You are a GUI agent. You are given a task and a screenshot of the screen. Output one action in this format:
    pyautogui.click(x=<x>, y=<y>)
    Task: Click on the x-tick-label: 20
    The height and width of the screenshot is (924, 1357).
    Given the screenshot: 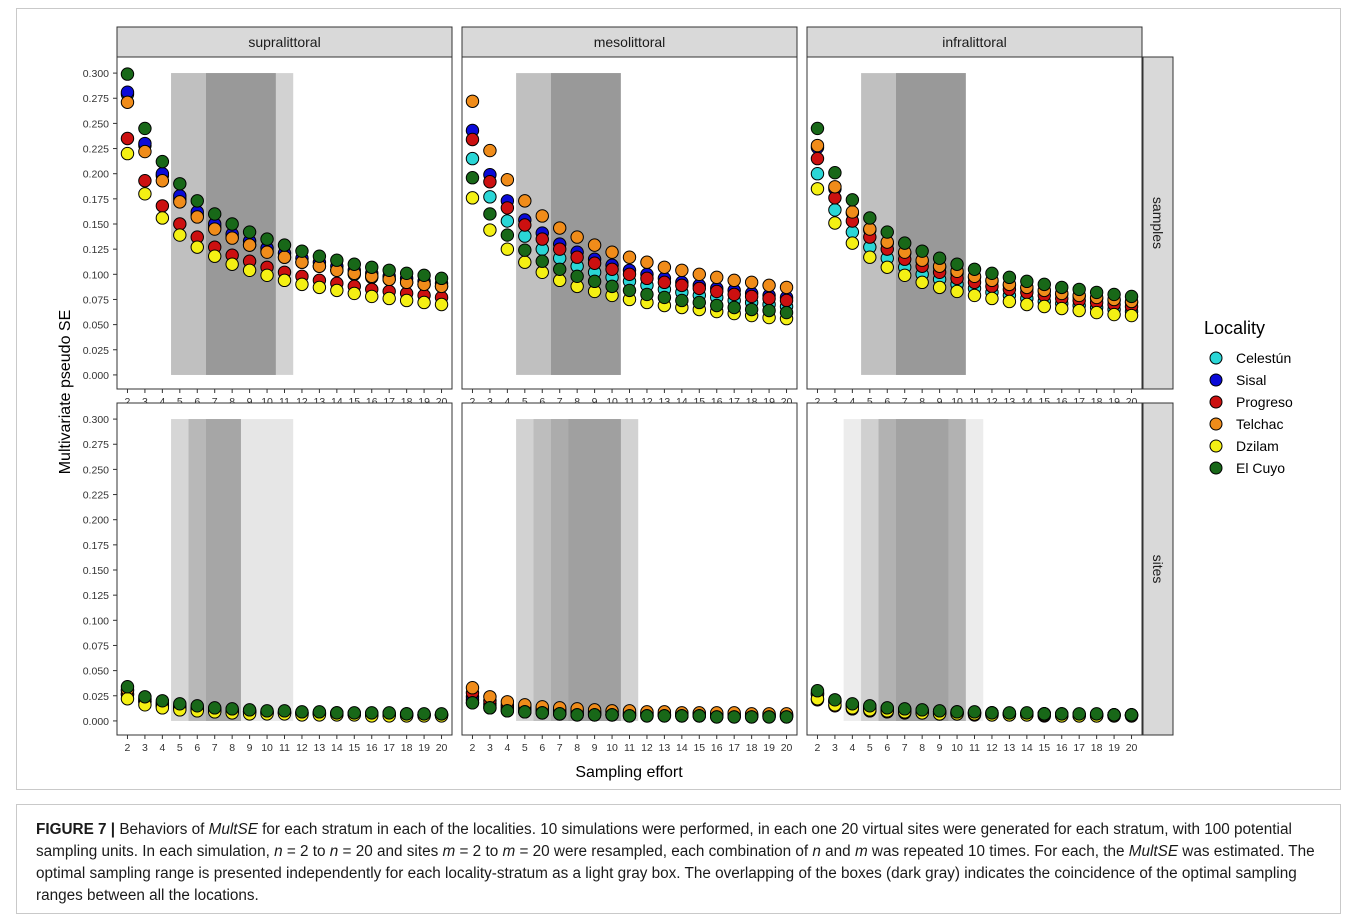 What is the action you would take?
    pyautogui.click(x=442, y=748)
    